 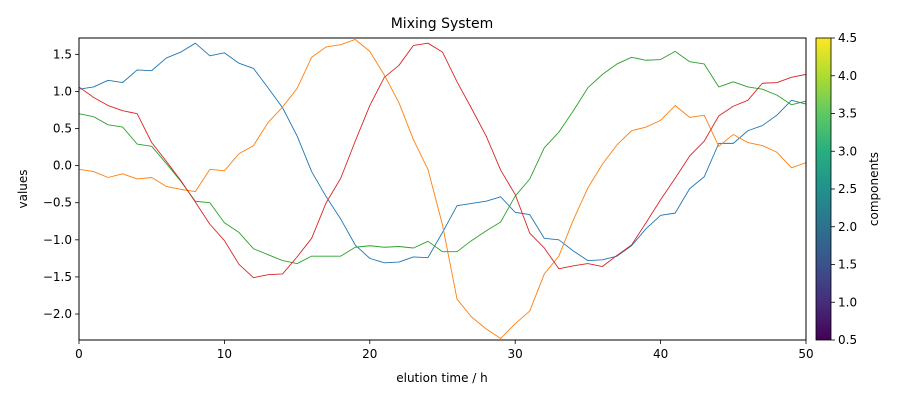 I want to click on colorbar-tick-label: 4.0, so click(x=847, y=76).